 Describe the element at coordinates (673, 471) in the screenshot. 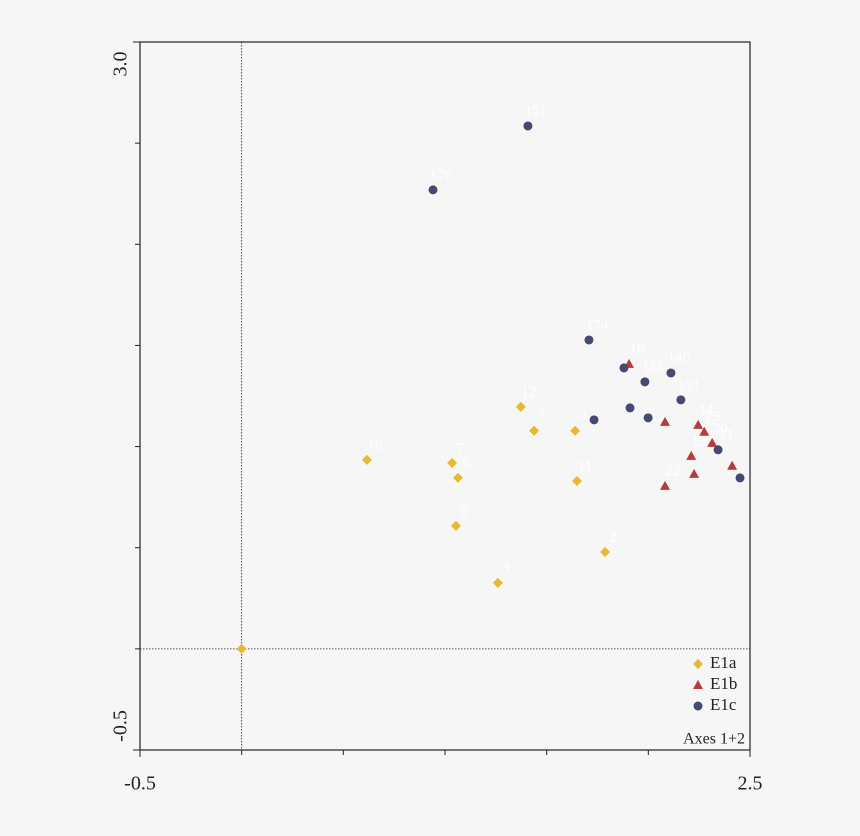

I see `point-label: 22` at that location.